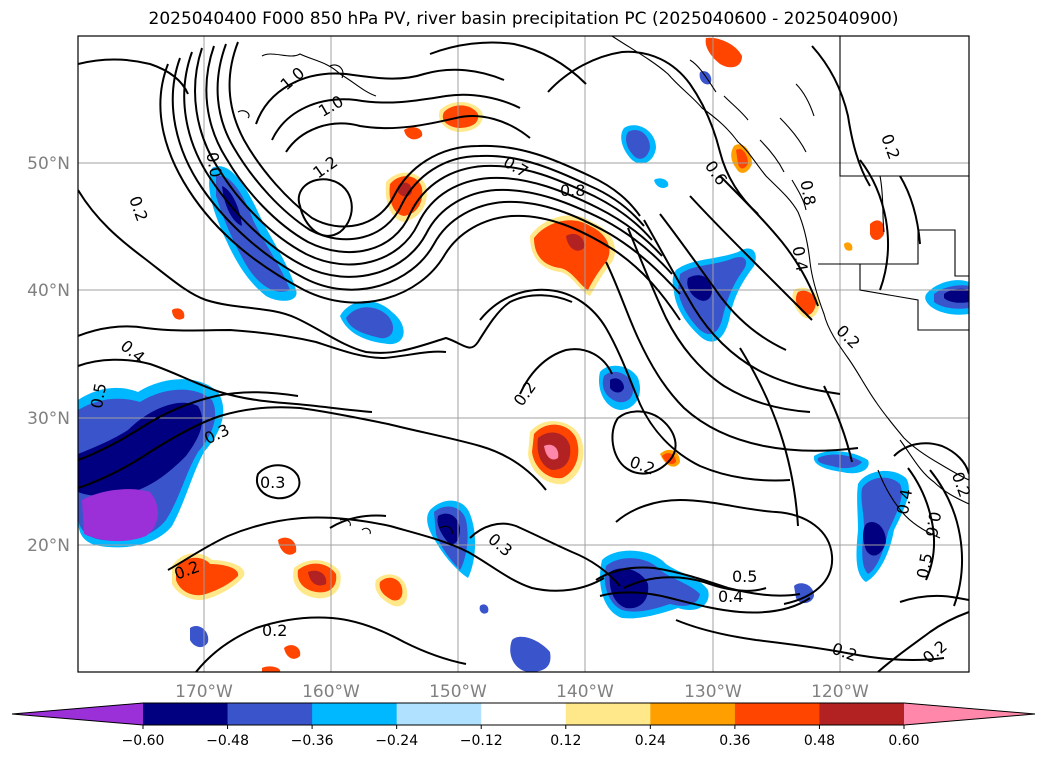 The height and width of the screenshot is (765, 1047). What do you see at coordinates (969, 714) in the screenshot?
I see `colorbar-extend-high` at bounding box center [969, 714].